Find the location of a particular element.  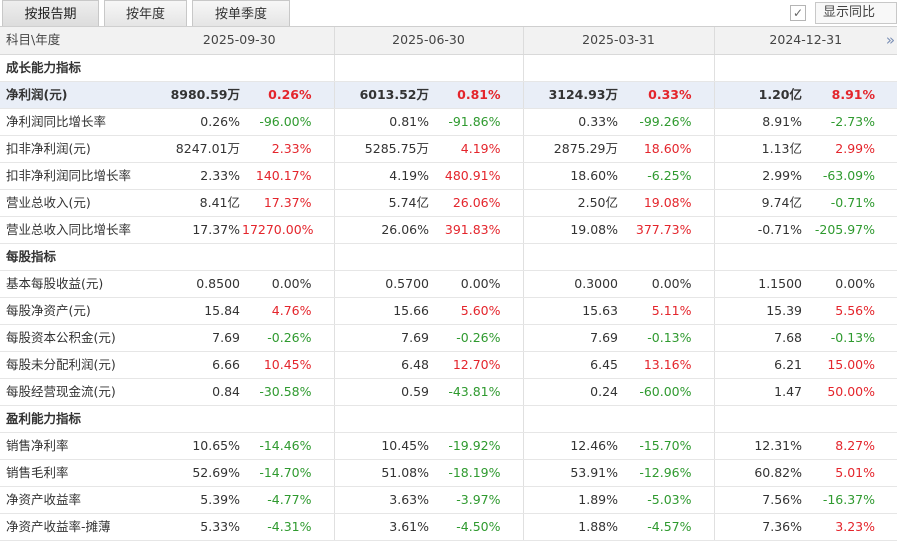

indicator-name: 每股资本公积金(元) is located at coordinates (72, 338).